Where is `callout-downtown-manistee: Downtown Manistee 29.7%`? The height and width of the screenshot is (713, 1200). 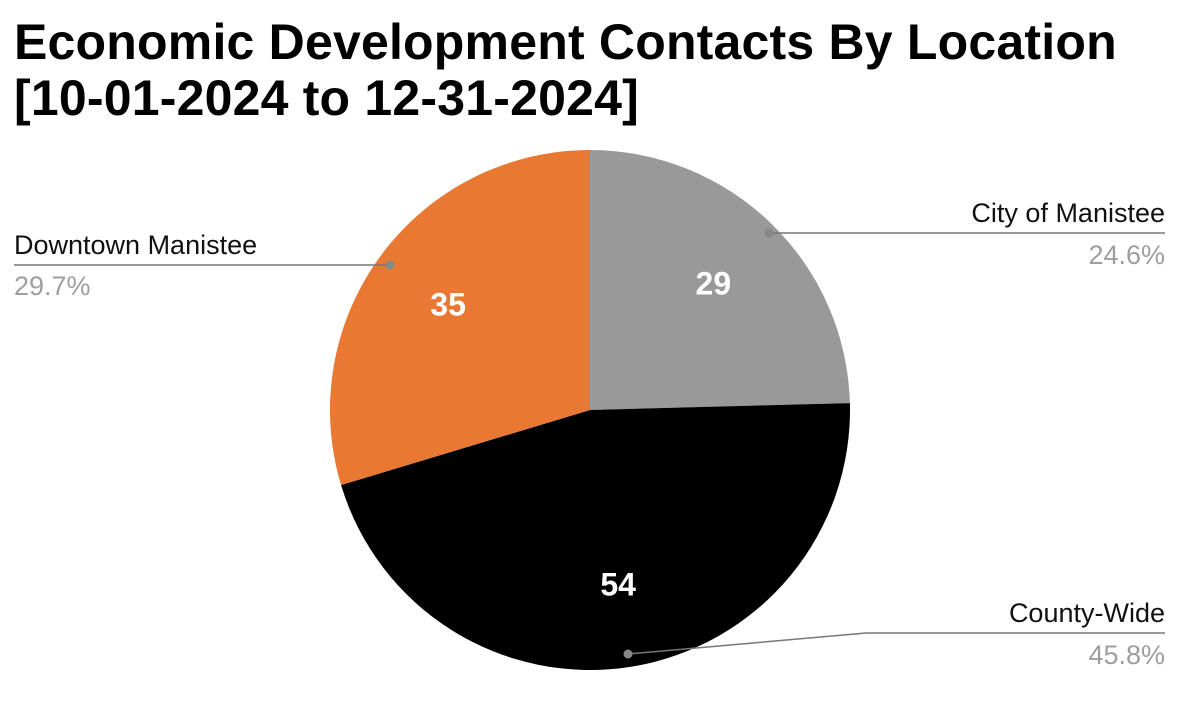 callout-downtown-manistee: Downtown Manistee 29.7% is located at coordinates (204, 265).